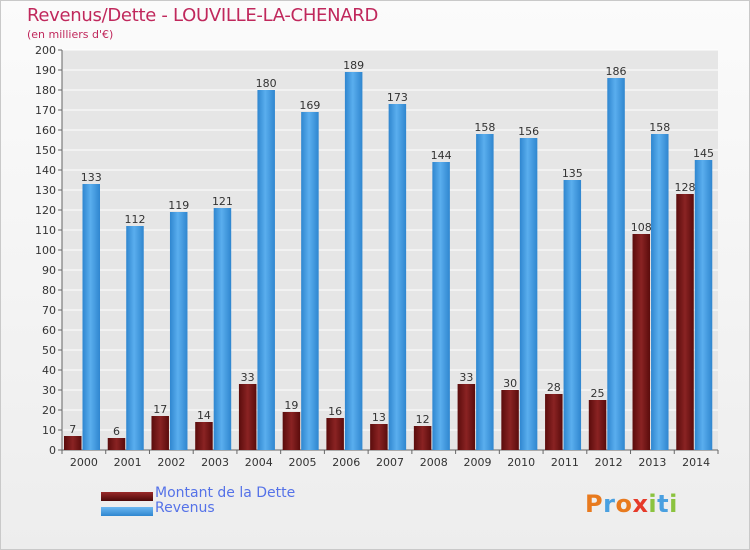  Describe the element at coordinates (45, 170) in the screenshot. I see `y-tick-label: 140` at that location.